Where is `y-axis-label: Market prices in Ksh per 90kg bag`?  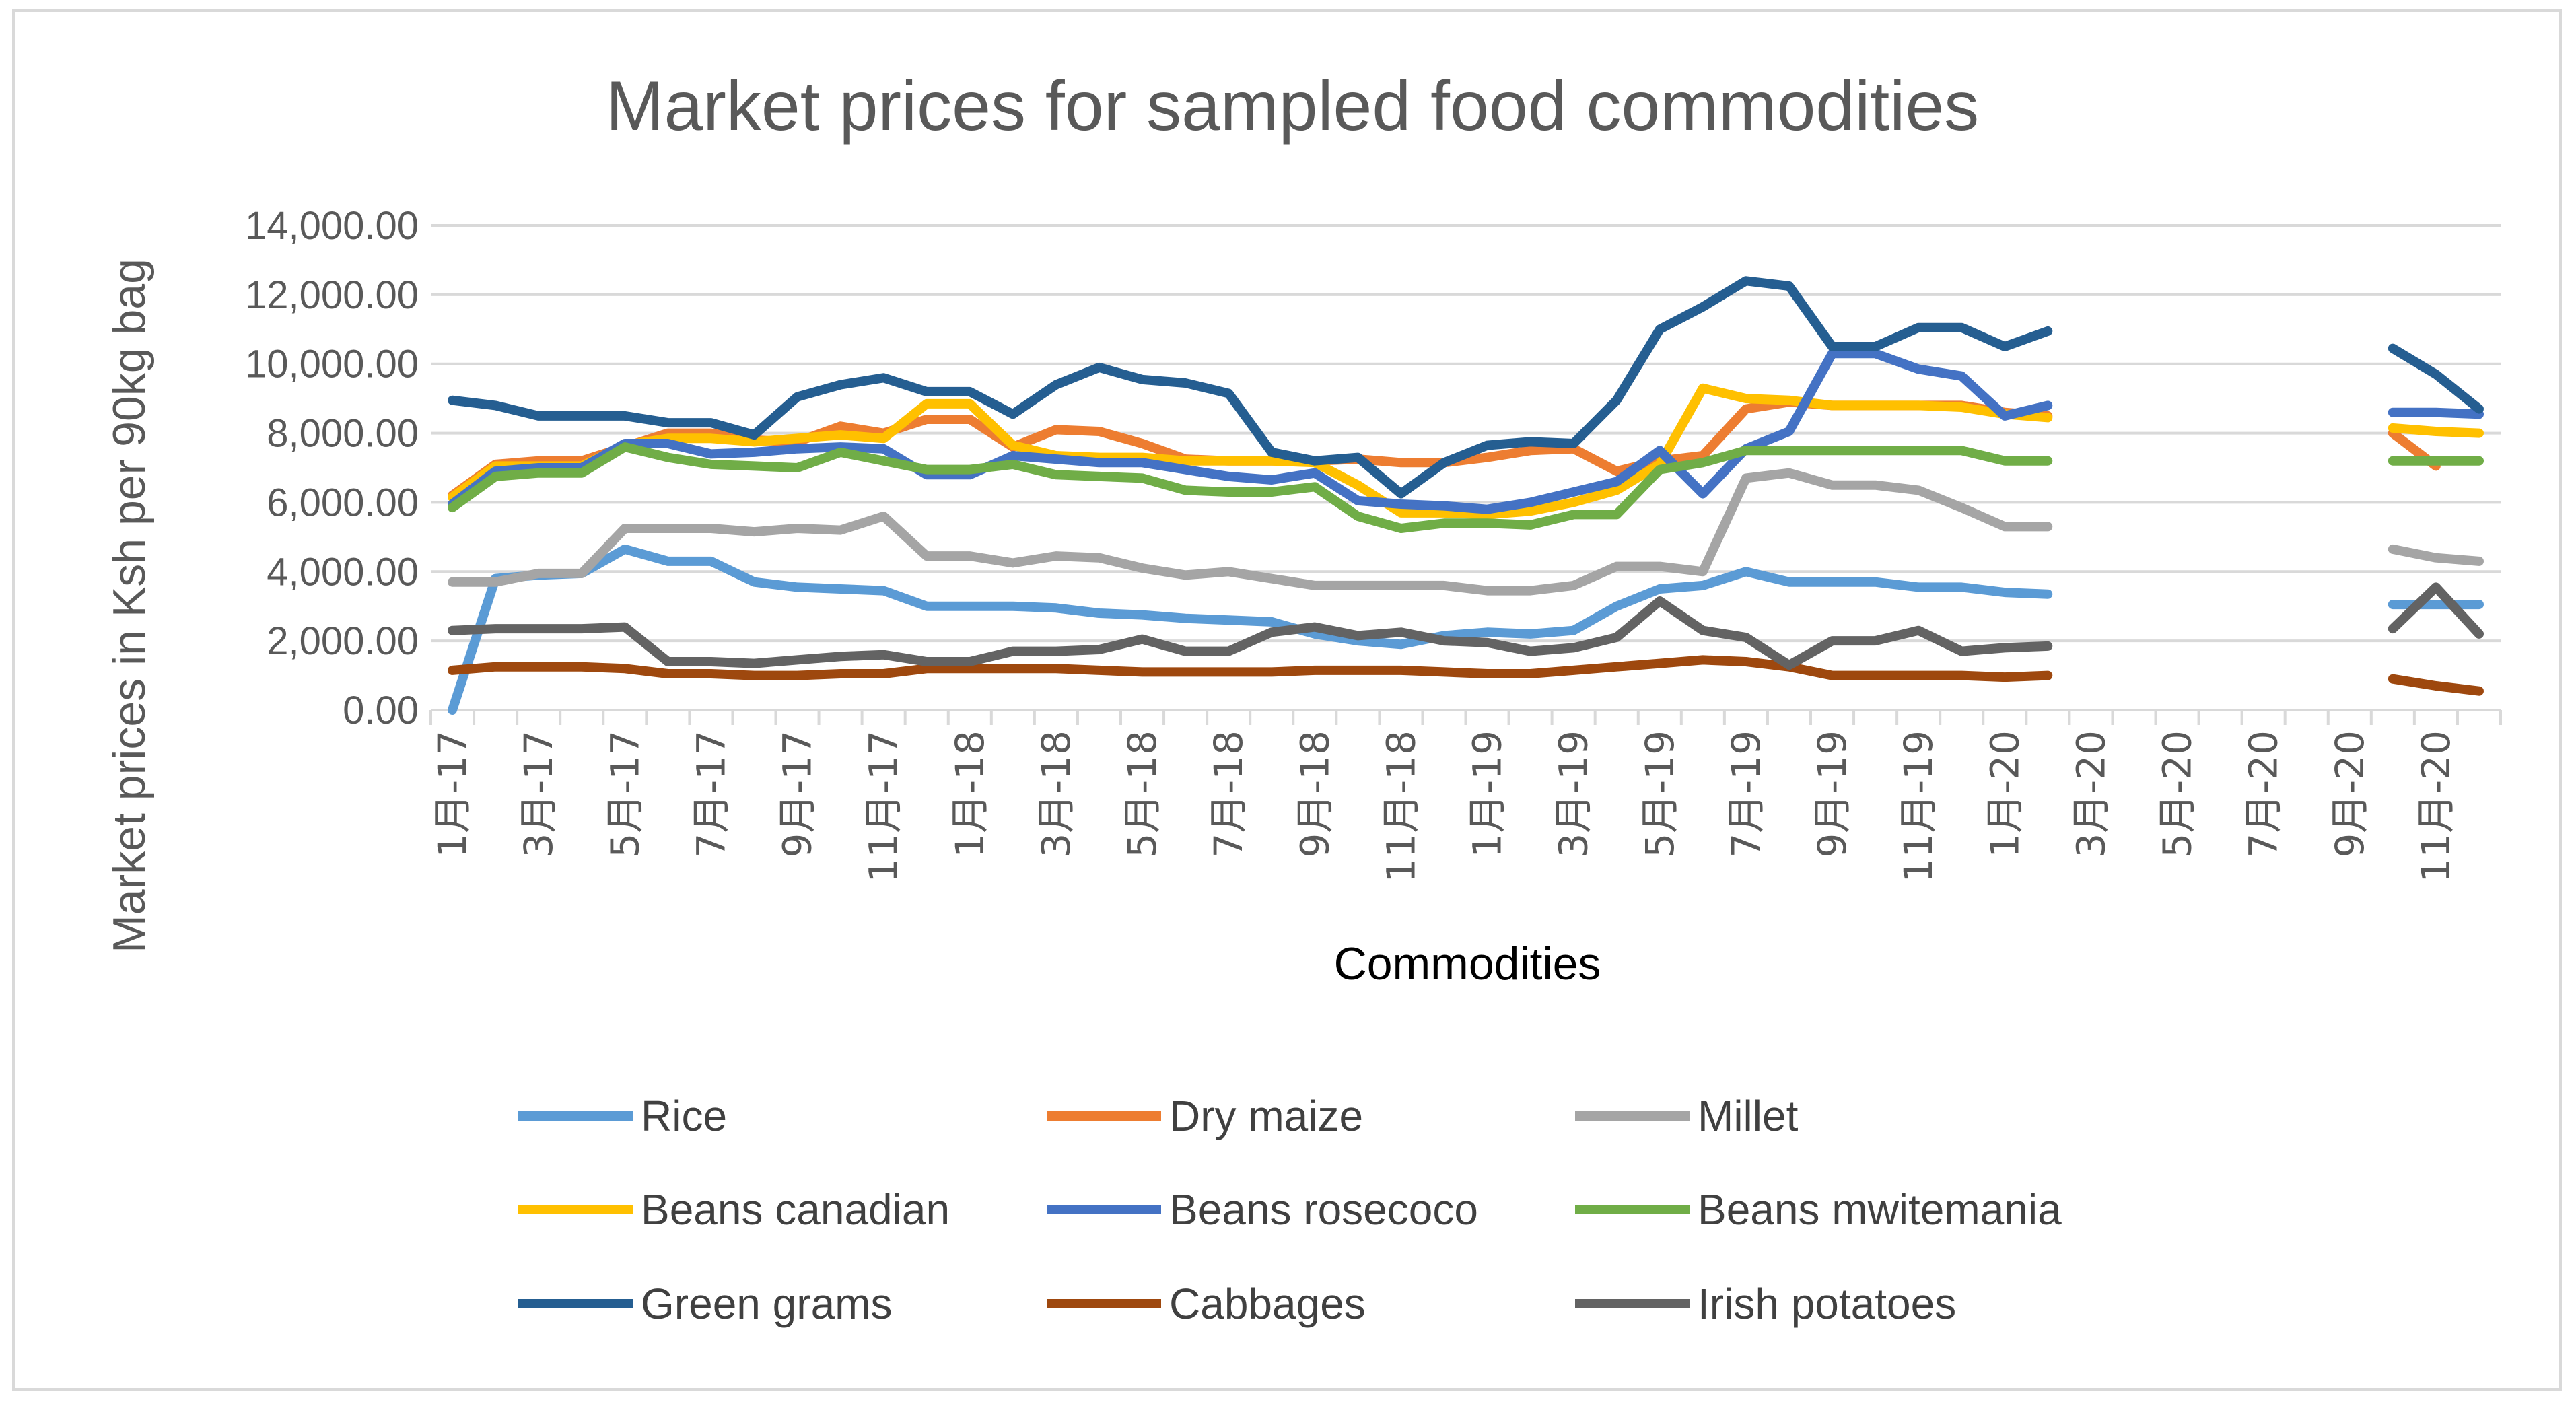 y-axis-label: Market prices in Ksh per 90kg bag is located at coordinates (129, 605).